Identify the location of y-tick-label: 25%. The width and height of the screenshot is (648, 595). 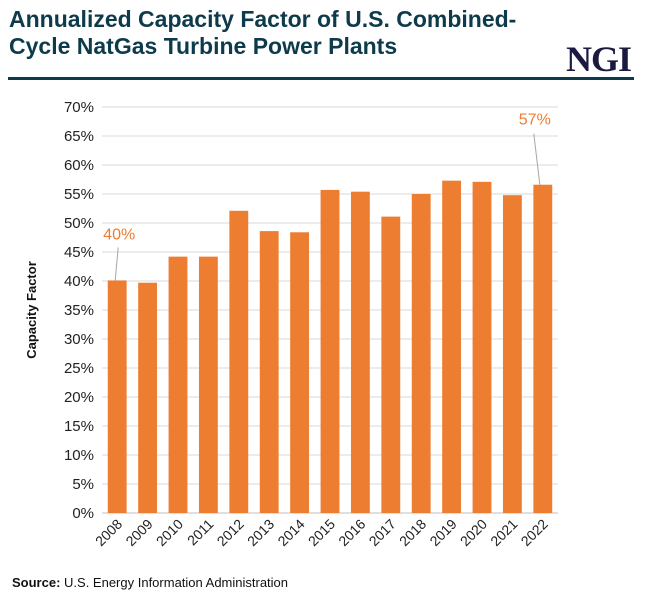
(79, 368).